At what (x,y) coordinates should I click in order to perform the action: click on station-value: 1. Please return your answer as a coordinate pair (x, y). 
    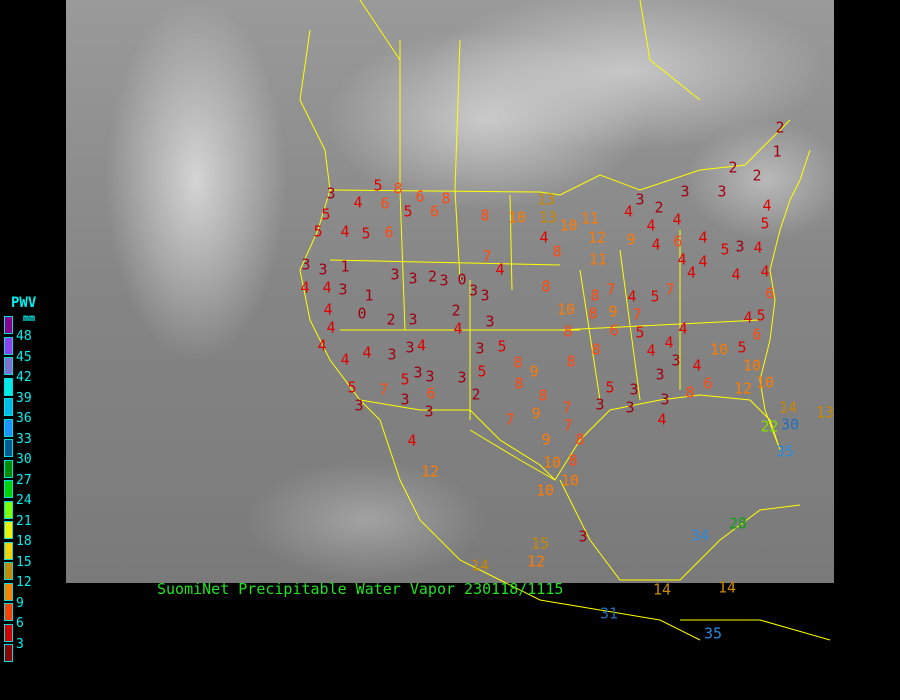
    Looking at the image, I should click on (777, 151).